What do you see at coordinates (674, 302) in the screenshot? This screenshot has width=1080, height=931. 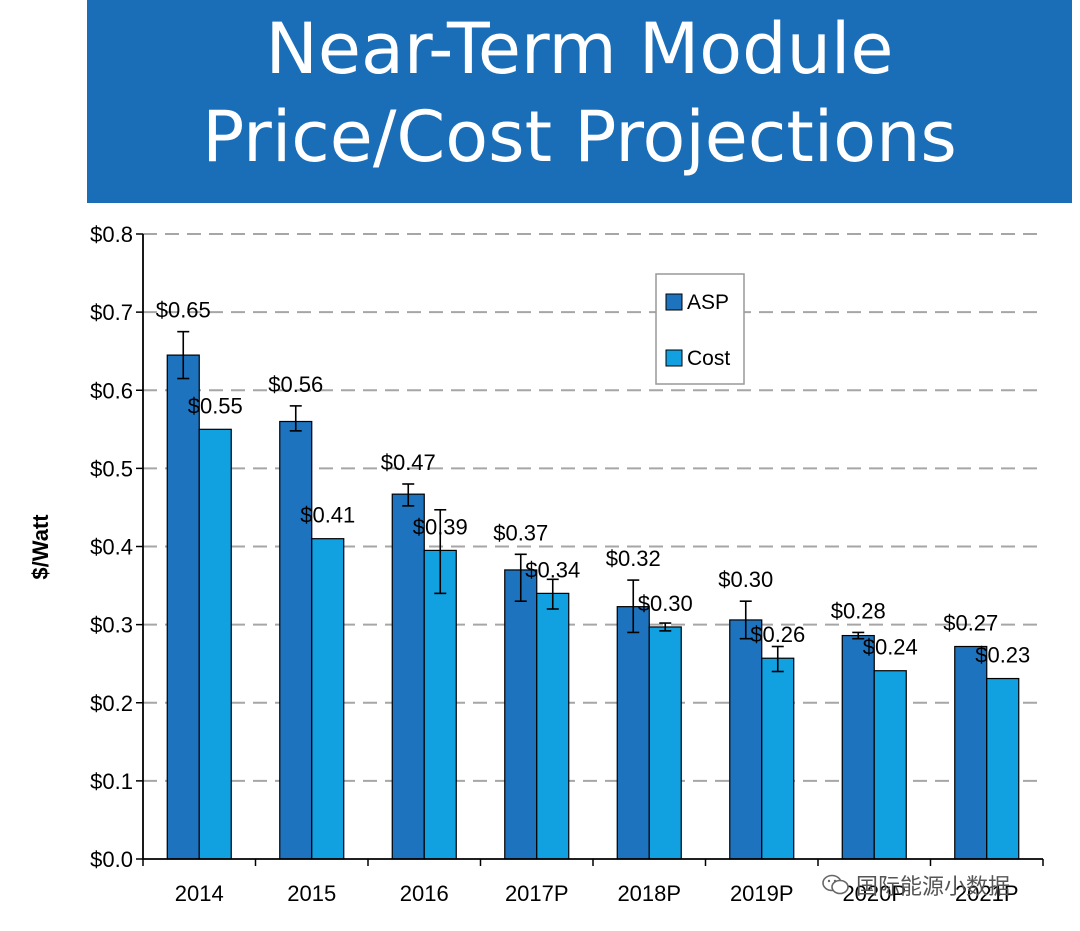 I see `legend-swatch-asp` at bounding box center [674, 302].